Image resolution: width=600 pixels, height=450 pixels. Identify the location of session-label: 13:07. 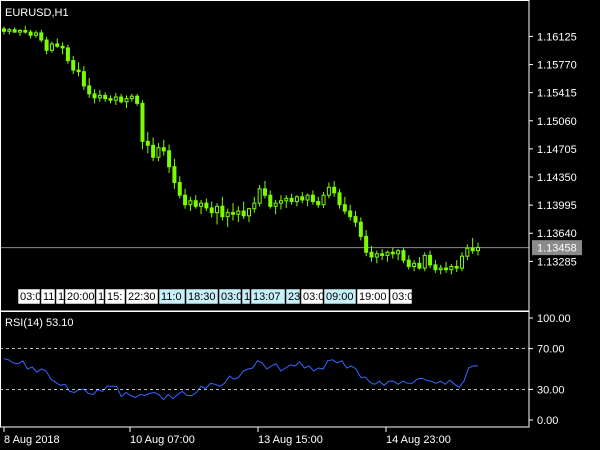
(267, 297).